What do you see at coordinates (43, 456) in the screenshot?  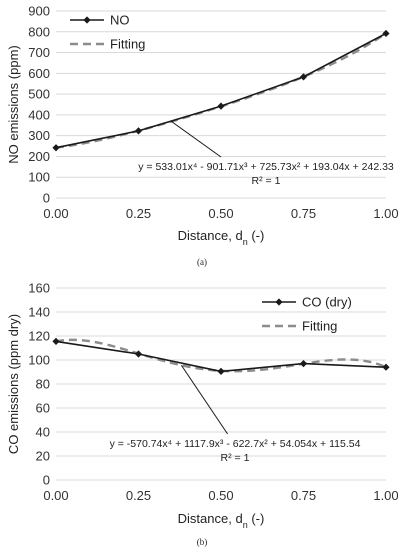 I see `y-tick-label: 20` at bounding box center [43, 456].